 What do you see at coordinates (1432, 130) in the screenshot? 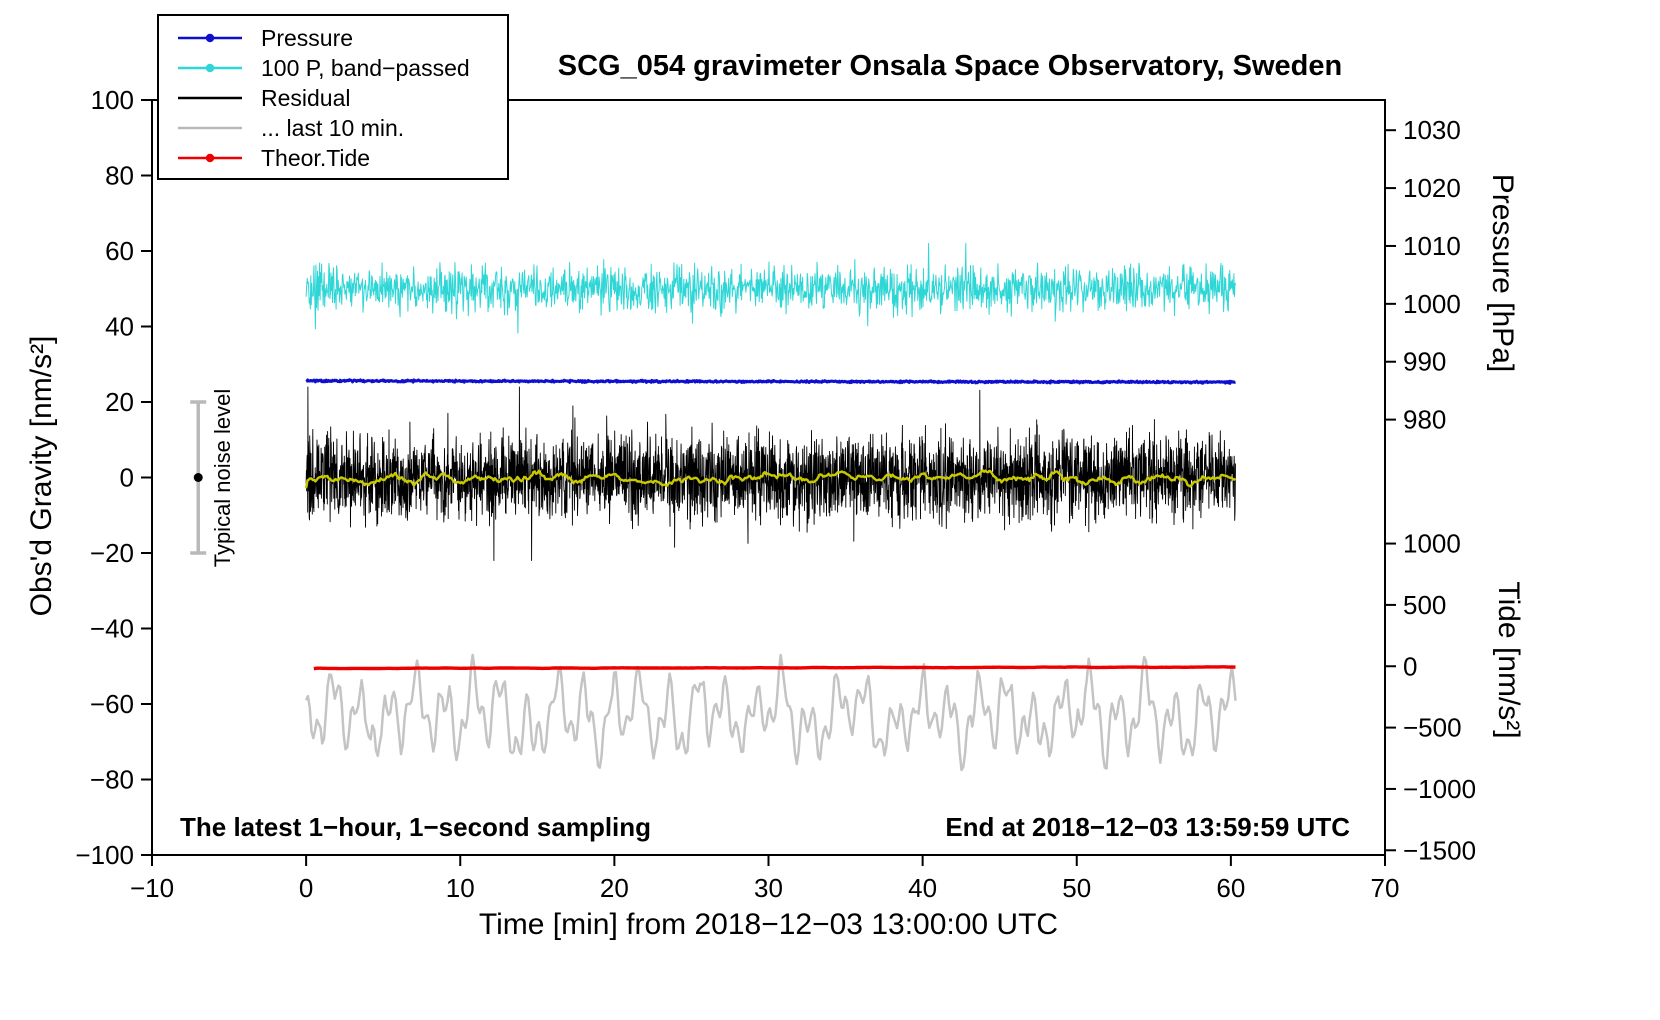
I see `pressure-tick-label: 1030` at bounding box center [1432, 130].